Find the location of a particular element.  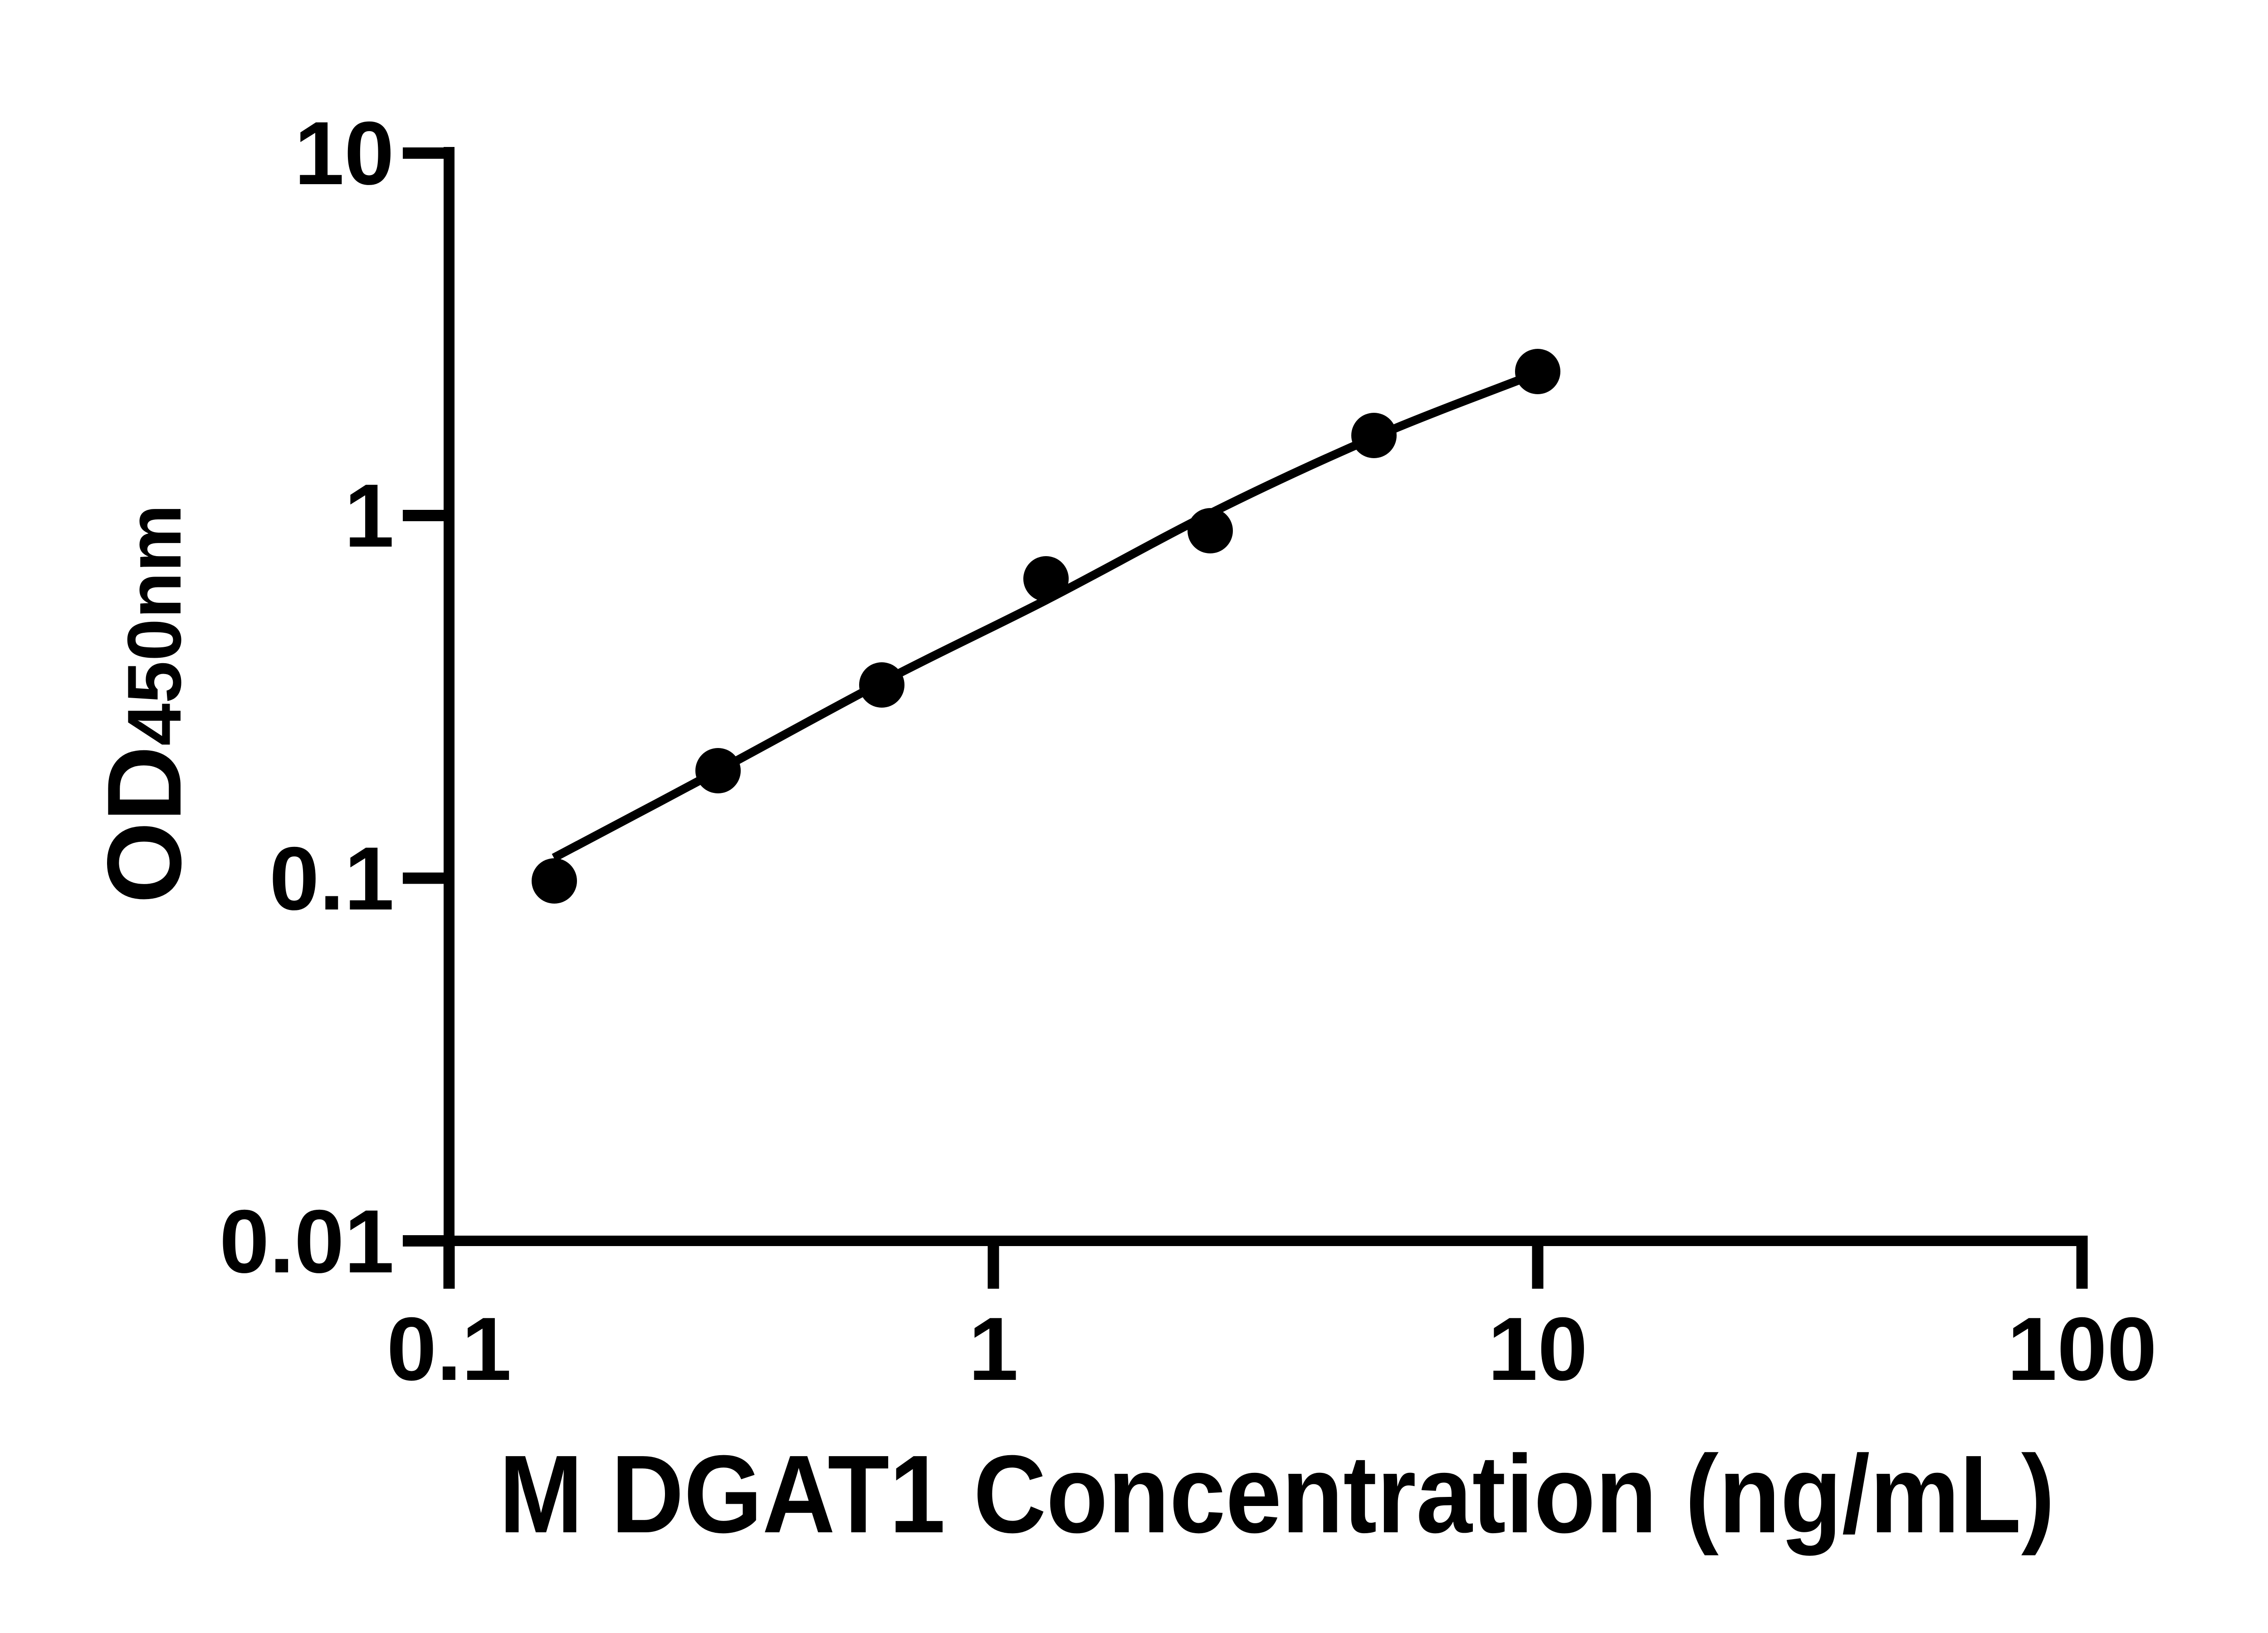

svg-text: M DGAT1 Concentration (ng/mL) is located at coordinates (1277, 1494).